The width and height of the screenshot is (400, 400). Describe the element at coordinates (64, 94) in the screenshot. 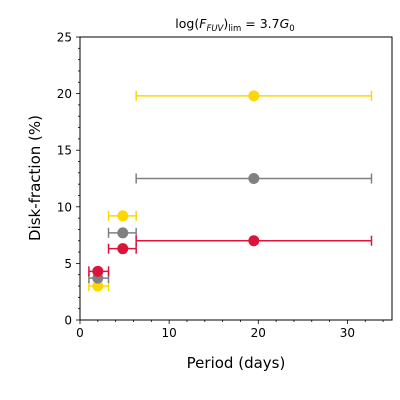

I see `y-tick-label: 20` at that location.